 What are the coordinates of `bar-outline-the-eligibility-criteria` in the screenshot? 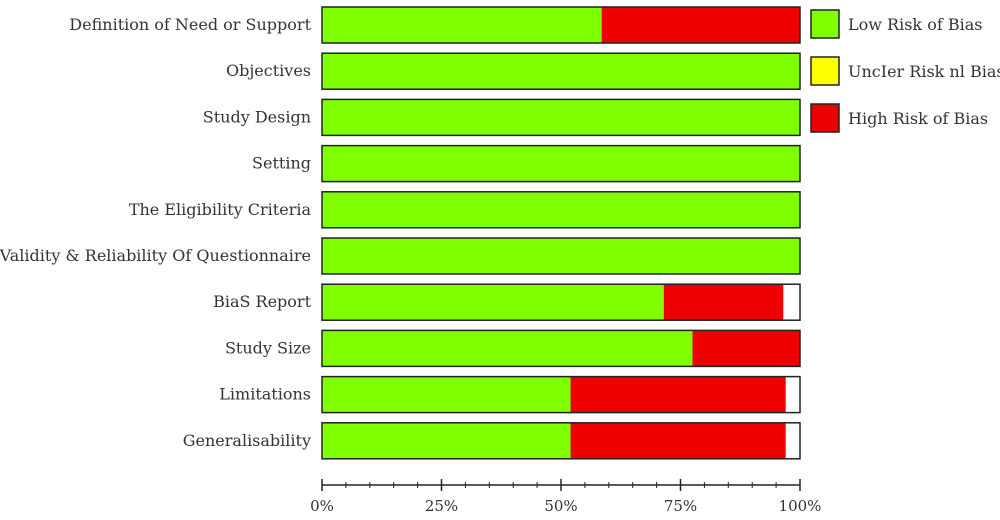 It's located at (561, 210).